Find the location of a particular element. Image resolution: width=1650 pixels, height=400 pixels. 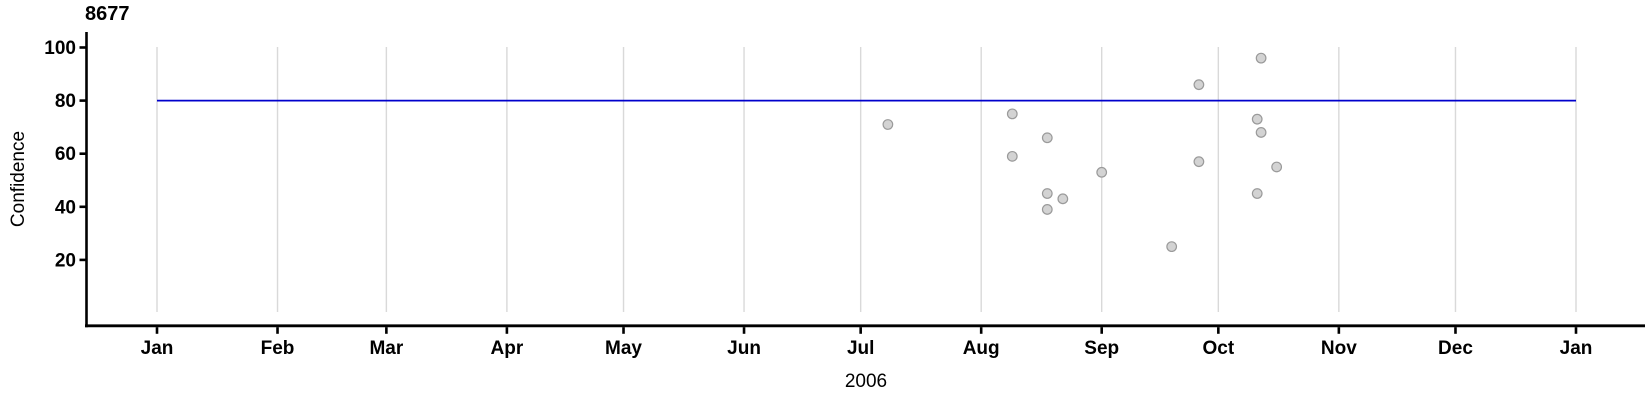

x-tick-label: Jul is located at coordinates (860, 348).